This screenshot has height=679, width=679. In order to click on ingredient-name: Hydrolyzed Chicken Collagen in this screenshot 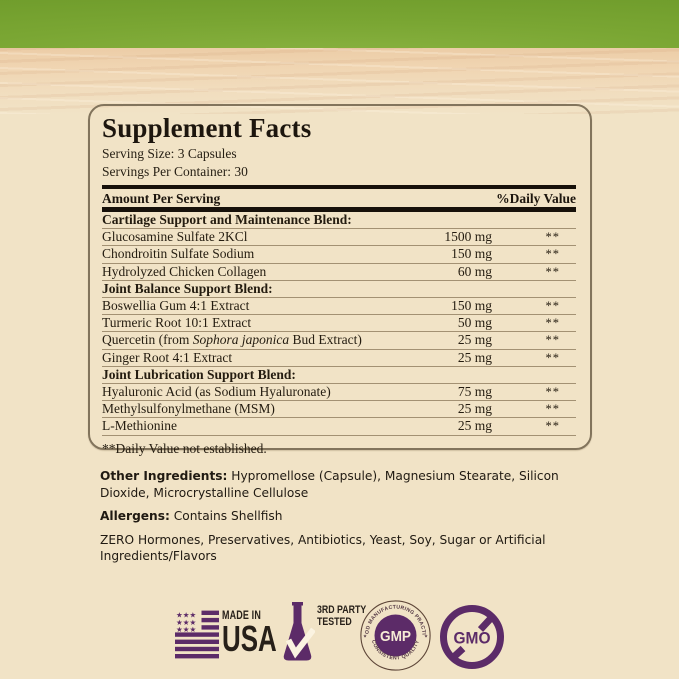, I will do `click(184, 271)`.